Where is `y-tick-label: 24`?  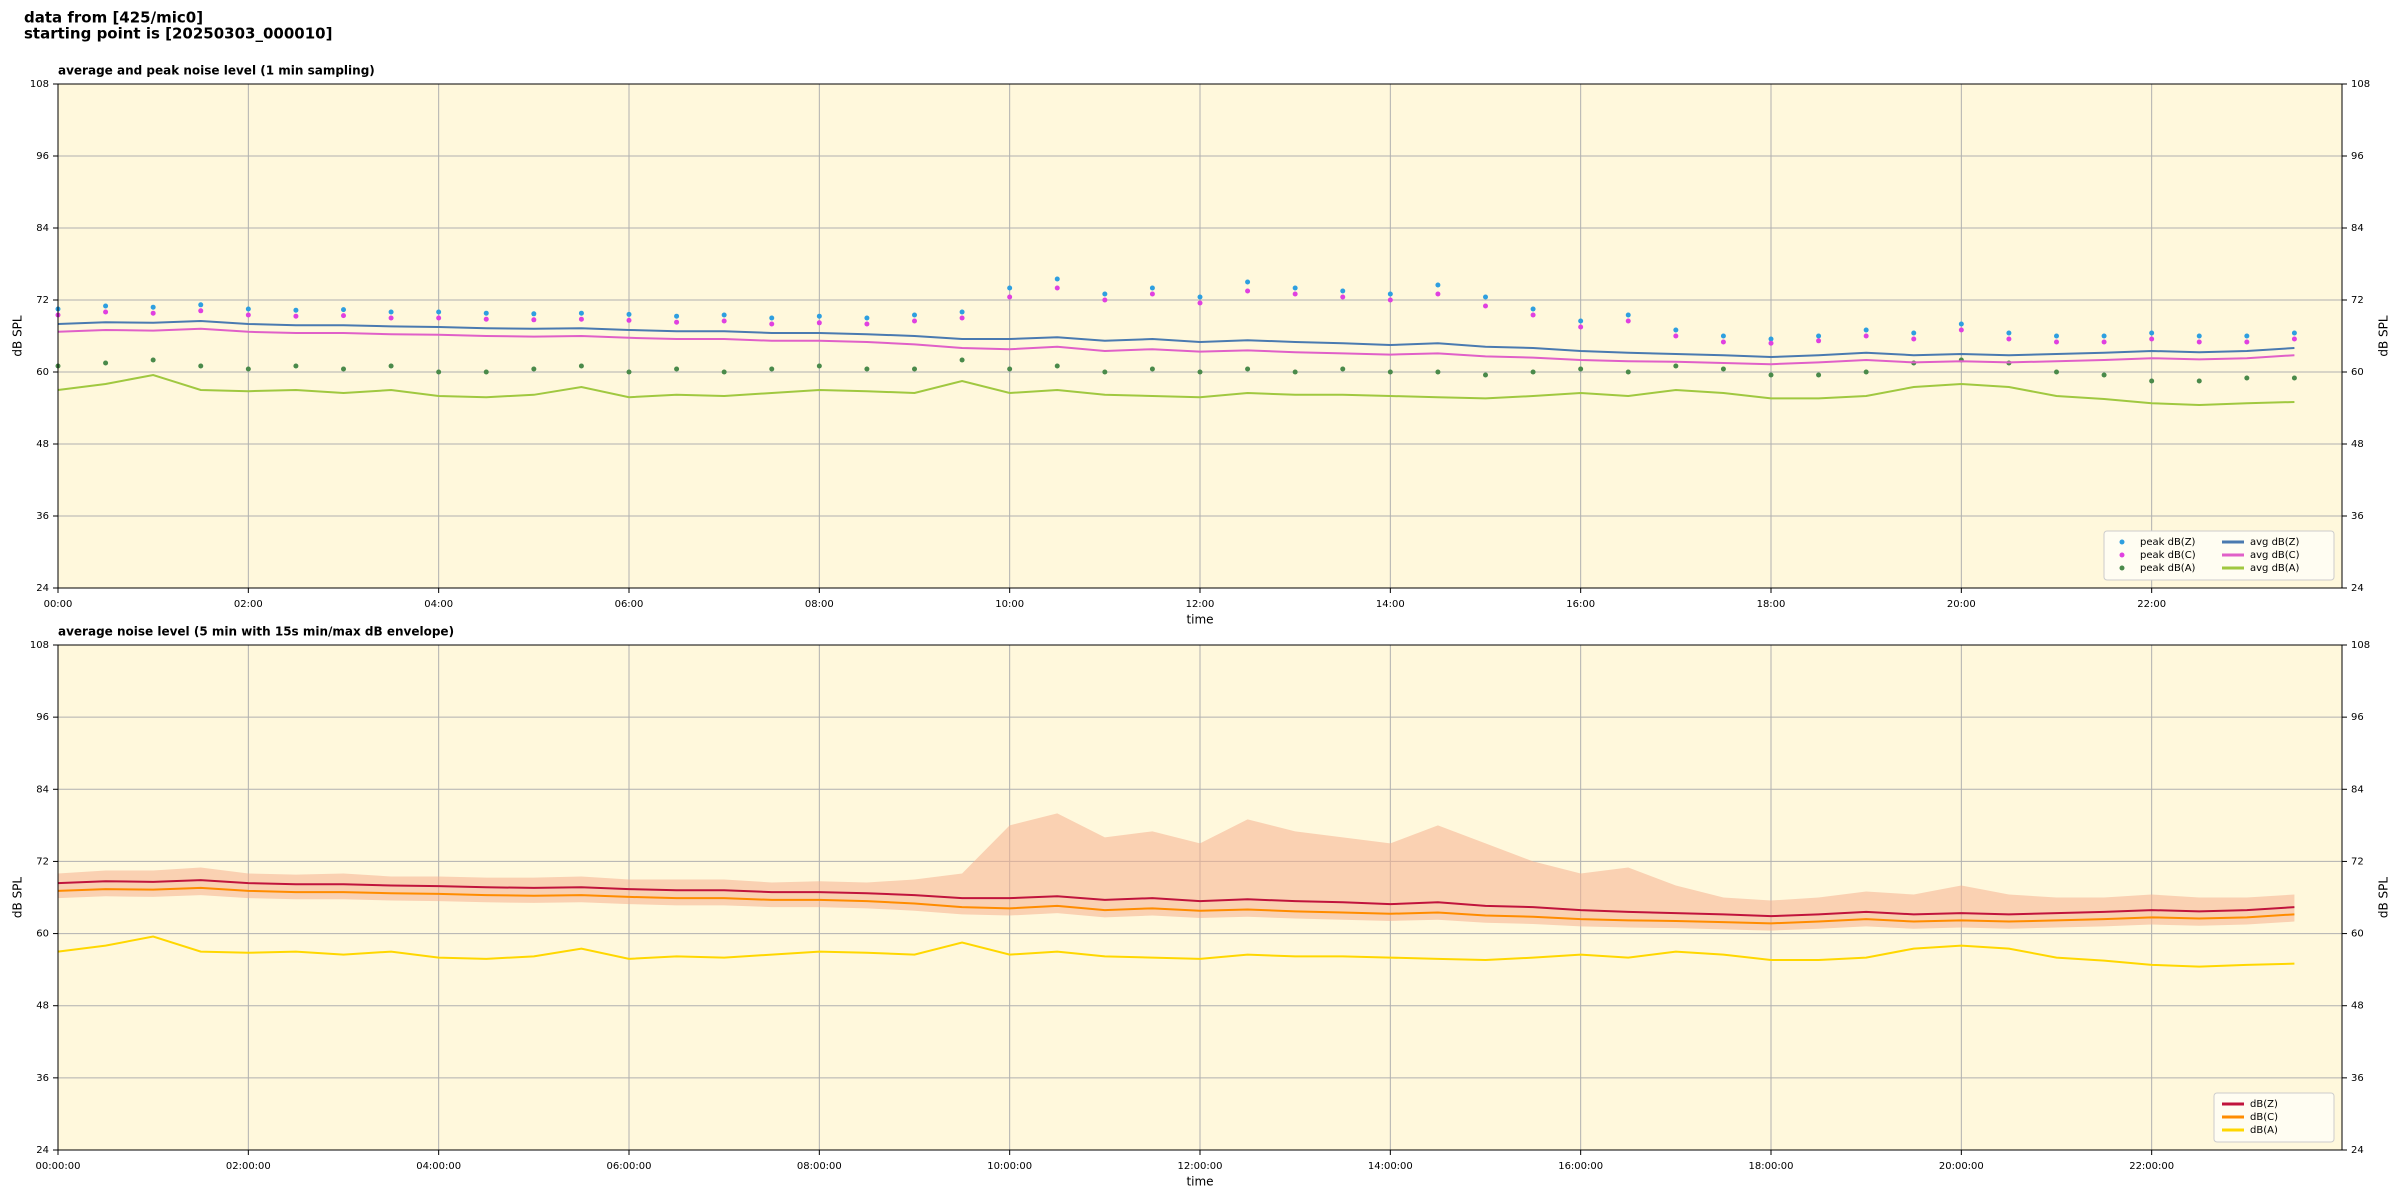 y-tick-label: 24 is located at coordinates (42, 1150).